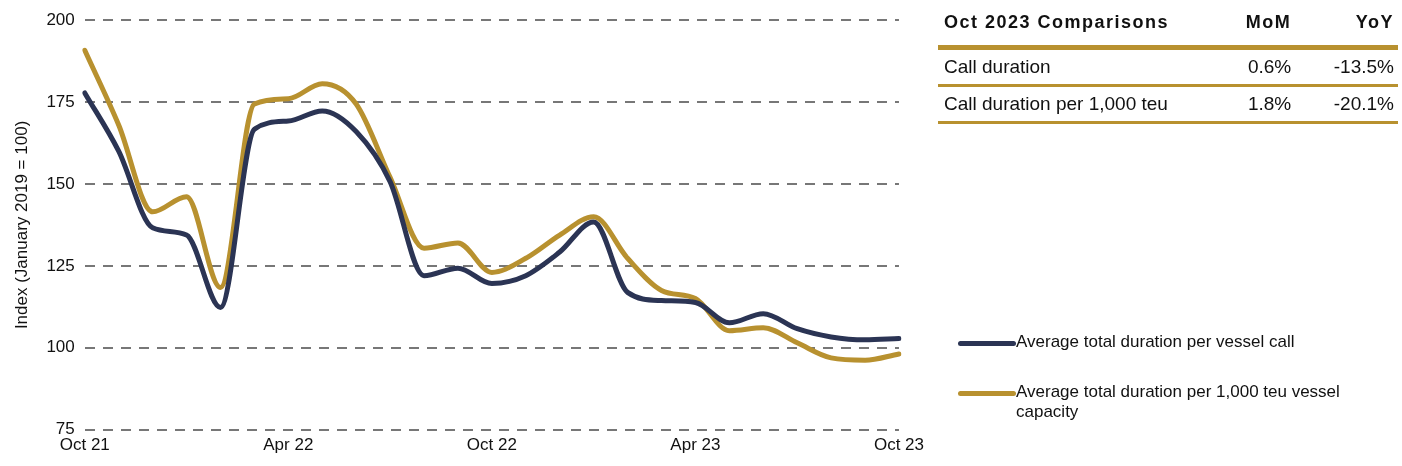  What do you see at coordinates (60, 347) in the screenshot?
I see `y-tick-label: 100` at bounding box center [60, 347].